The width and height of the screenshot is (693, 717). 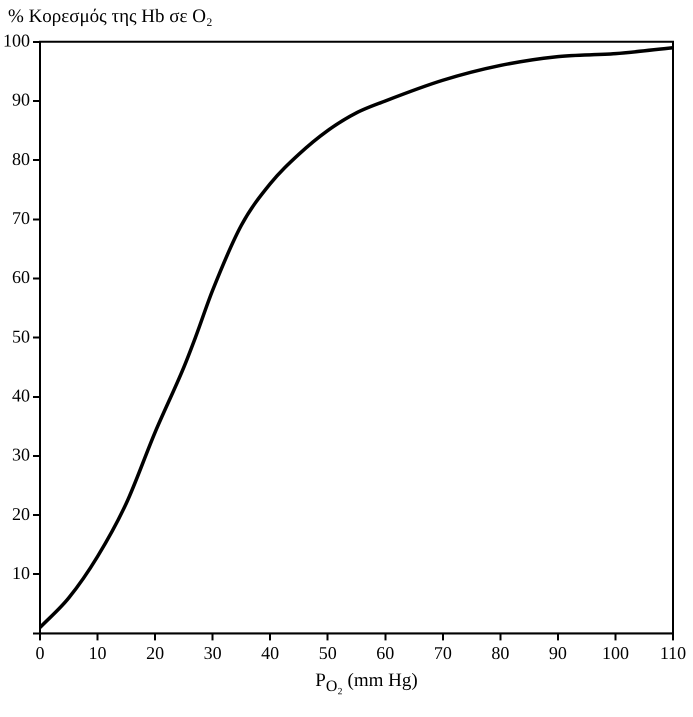 I want to click on x-tick-label: 20, so click(x=155, y=652).